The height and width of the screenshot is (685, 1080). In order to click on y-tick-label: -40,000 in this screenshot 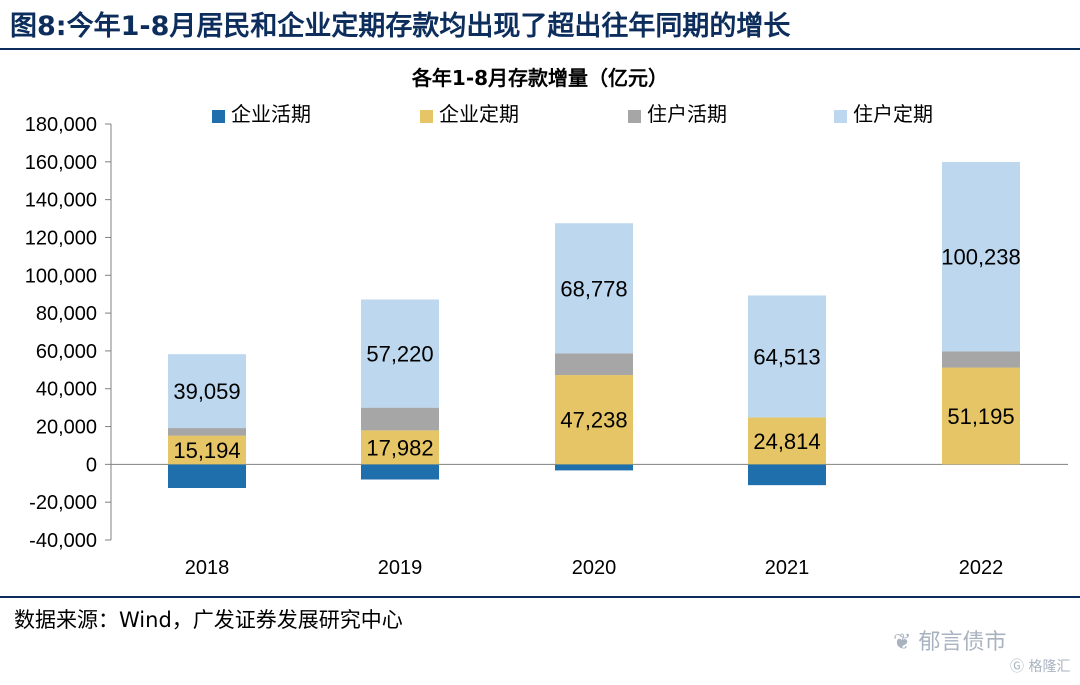, I will do `click(63, 541)`.